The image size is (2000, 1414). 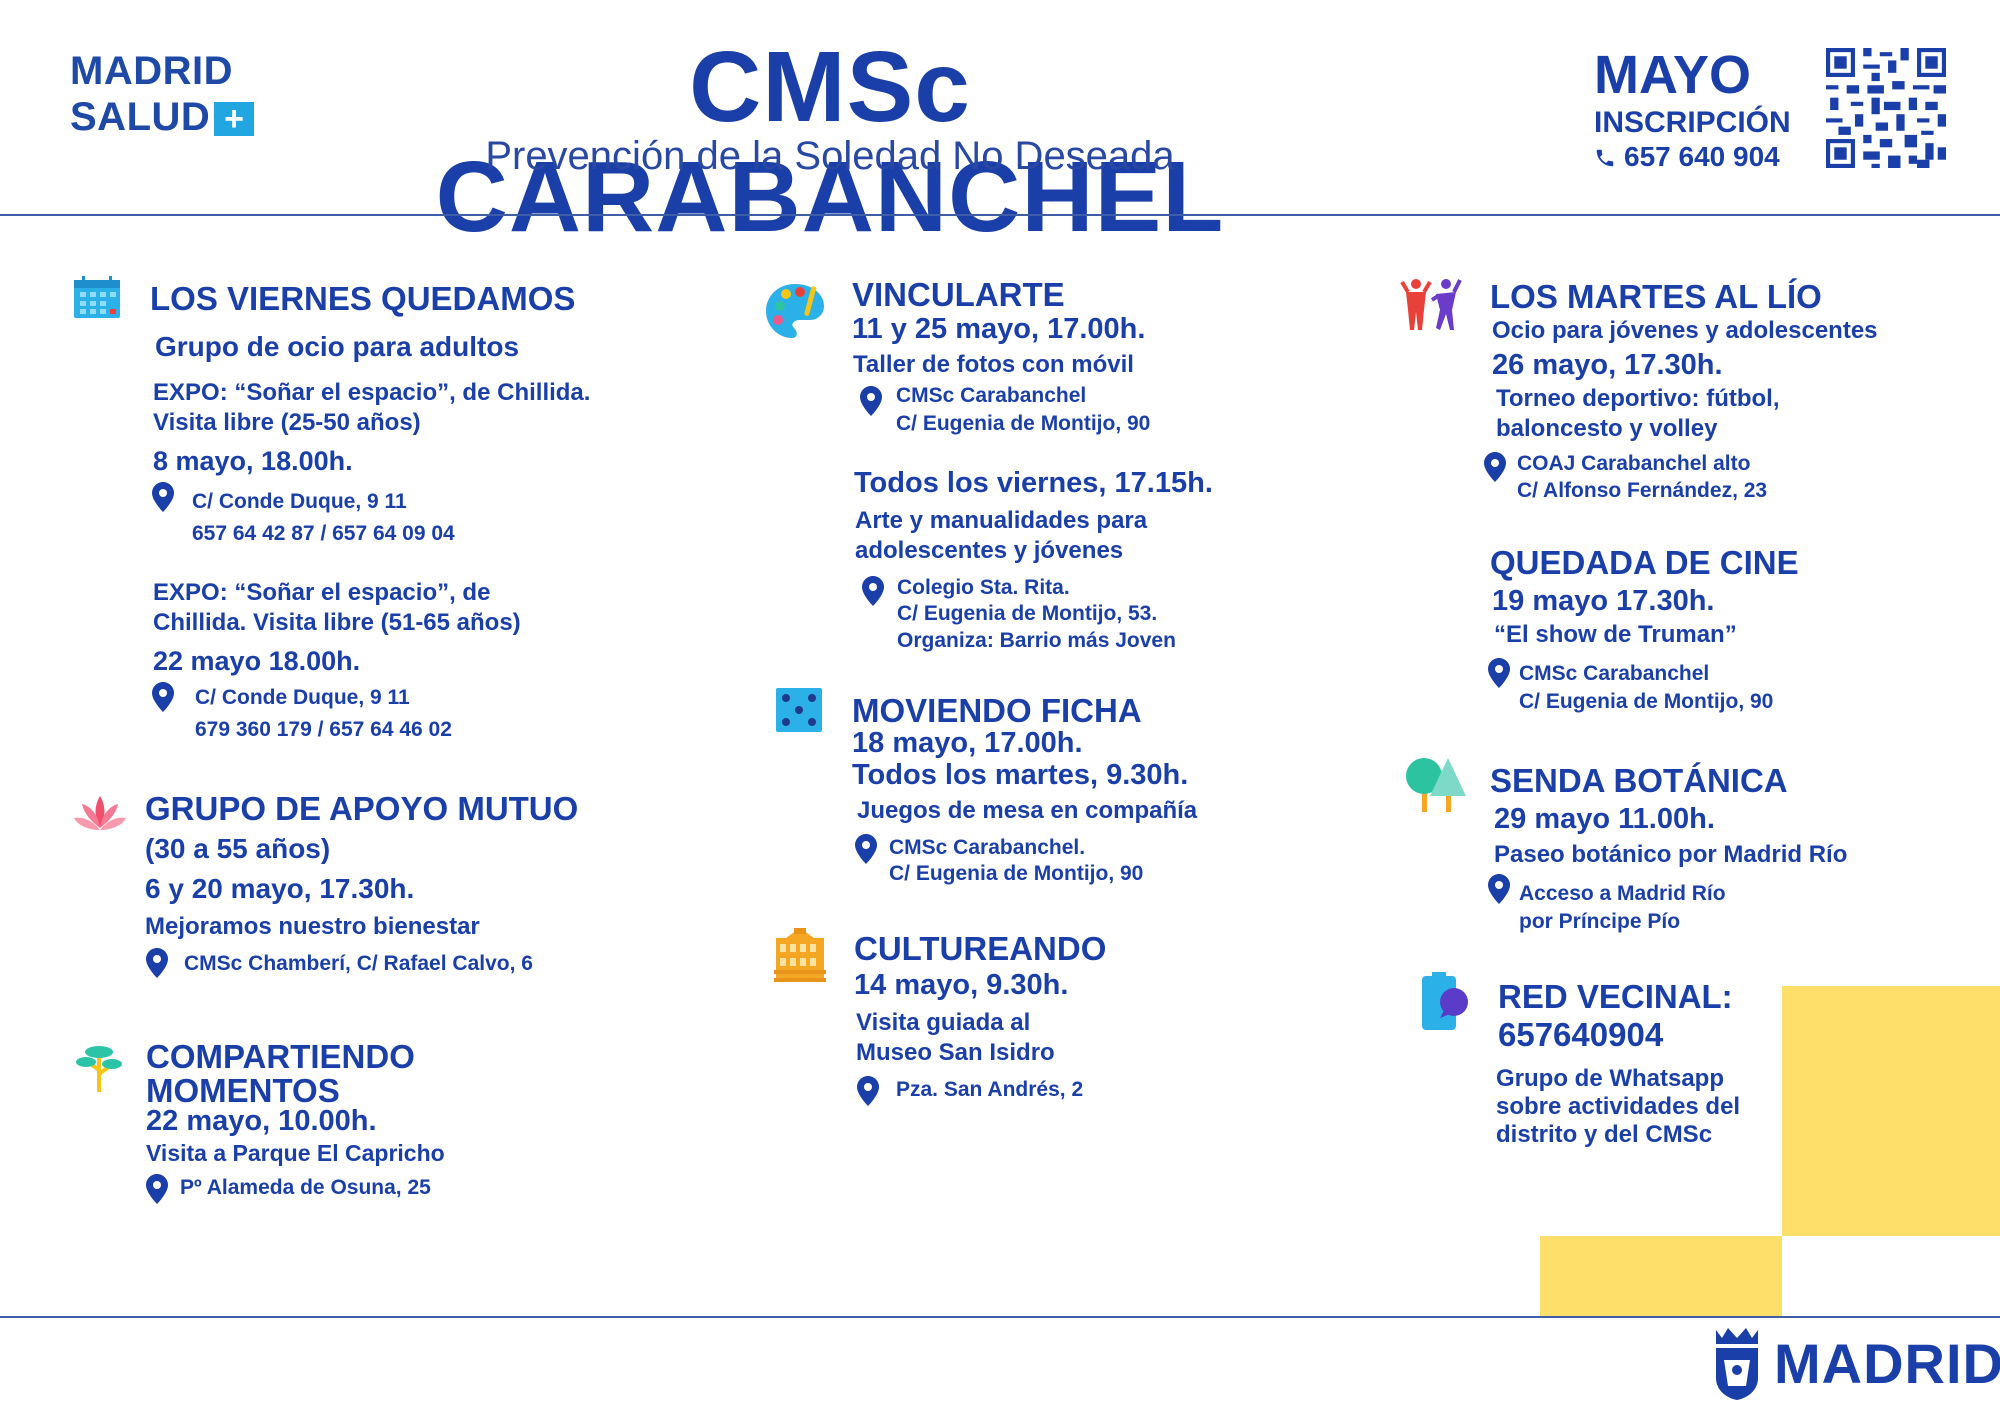 What do you see at coordinates (337, 346) in the screenshot?
I see `viernes-subtitle: Grupo de ocio para adultos` at bounding box center [337, 346].